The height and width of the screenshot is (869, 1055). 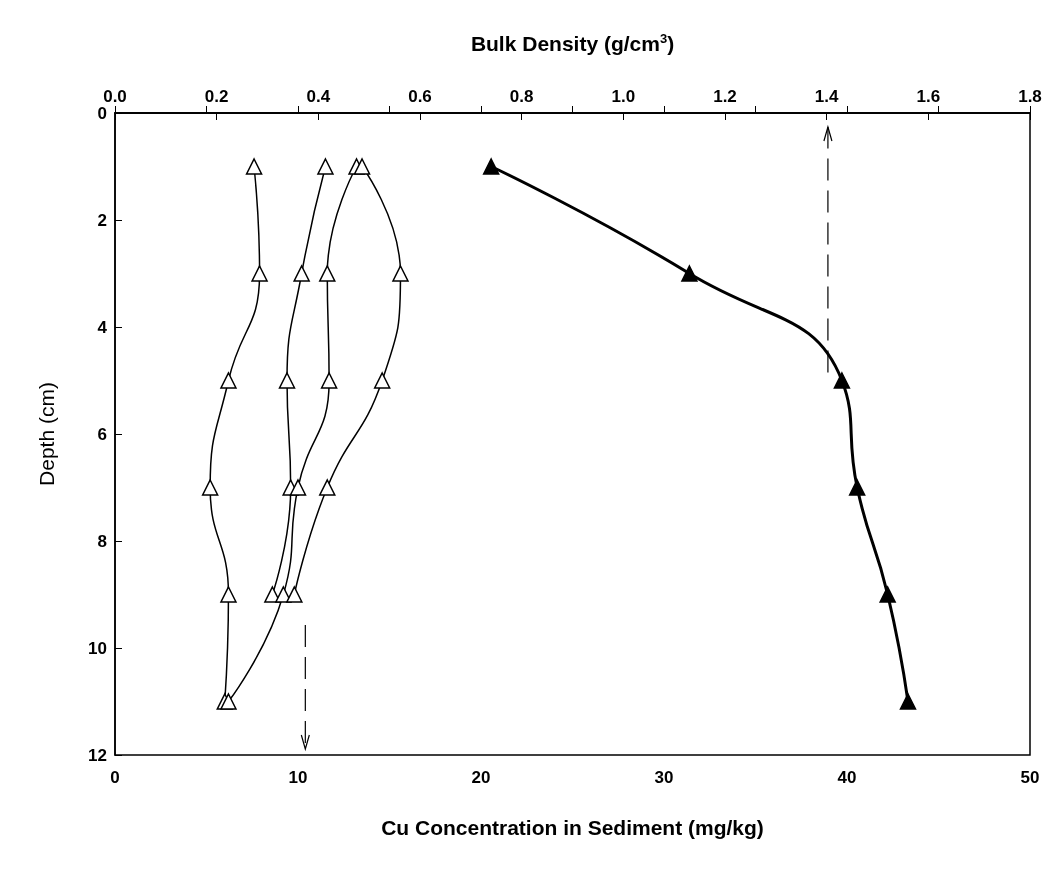 What do you see at coordinates (102, 541) in the screenshot?
I see `y-tick-label: 8` at bounding box center [102, 541].